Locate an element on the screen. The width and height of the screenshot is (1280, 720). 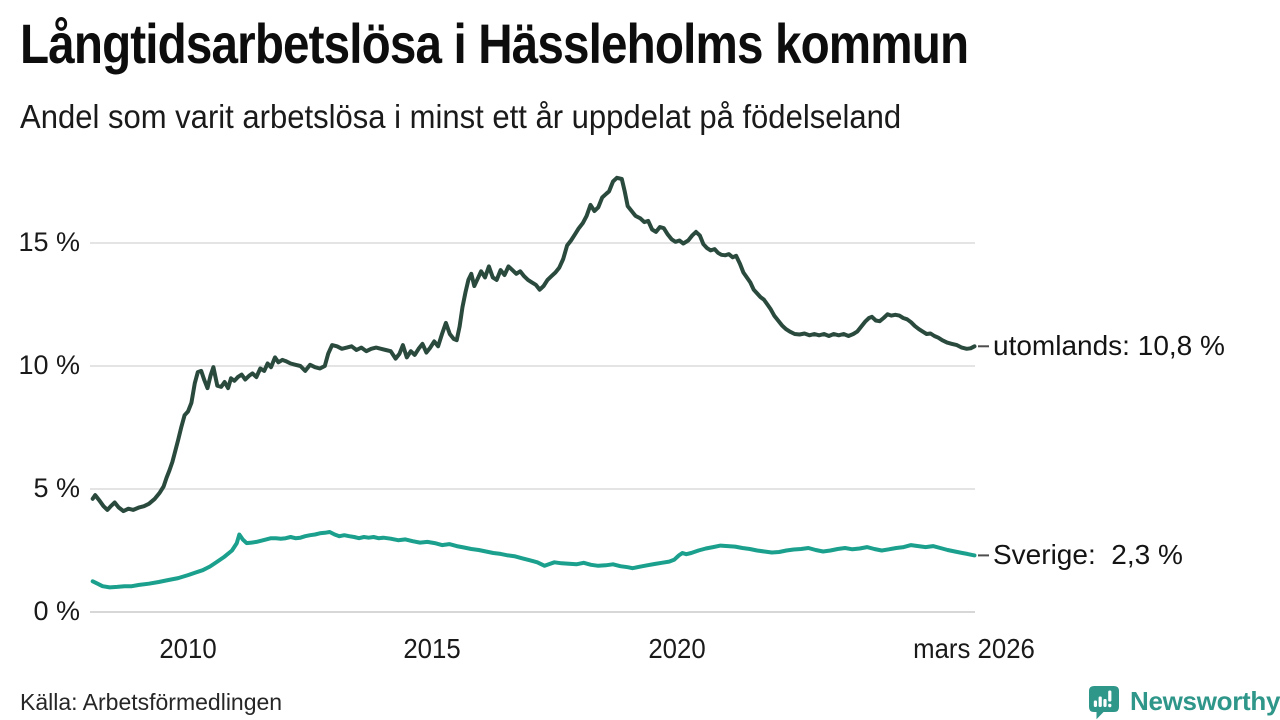
series-line-sverige is located at coordinates (533, 560).